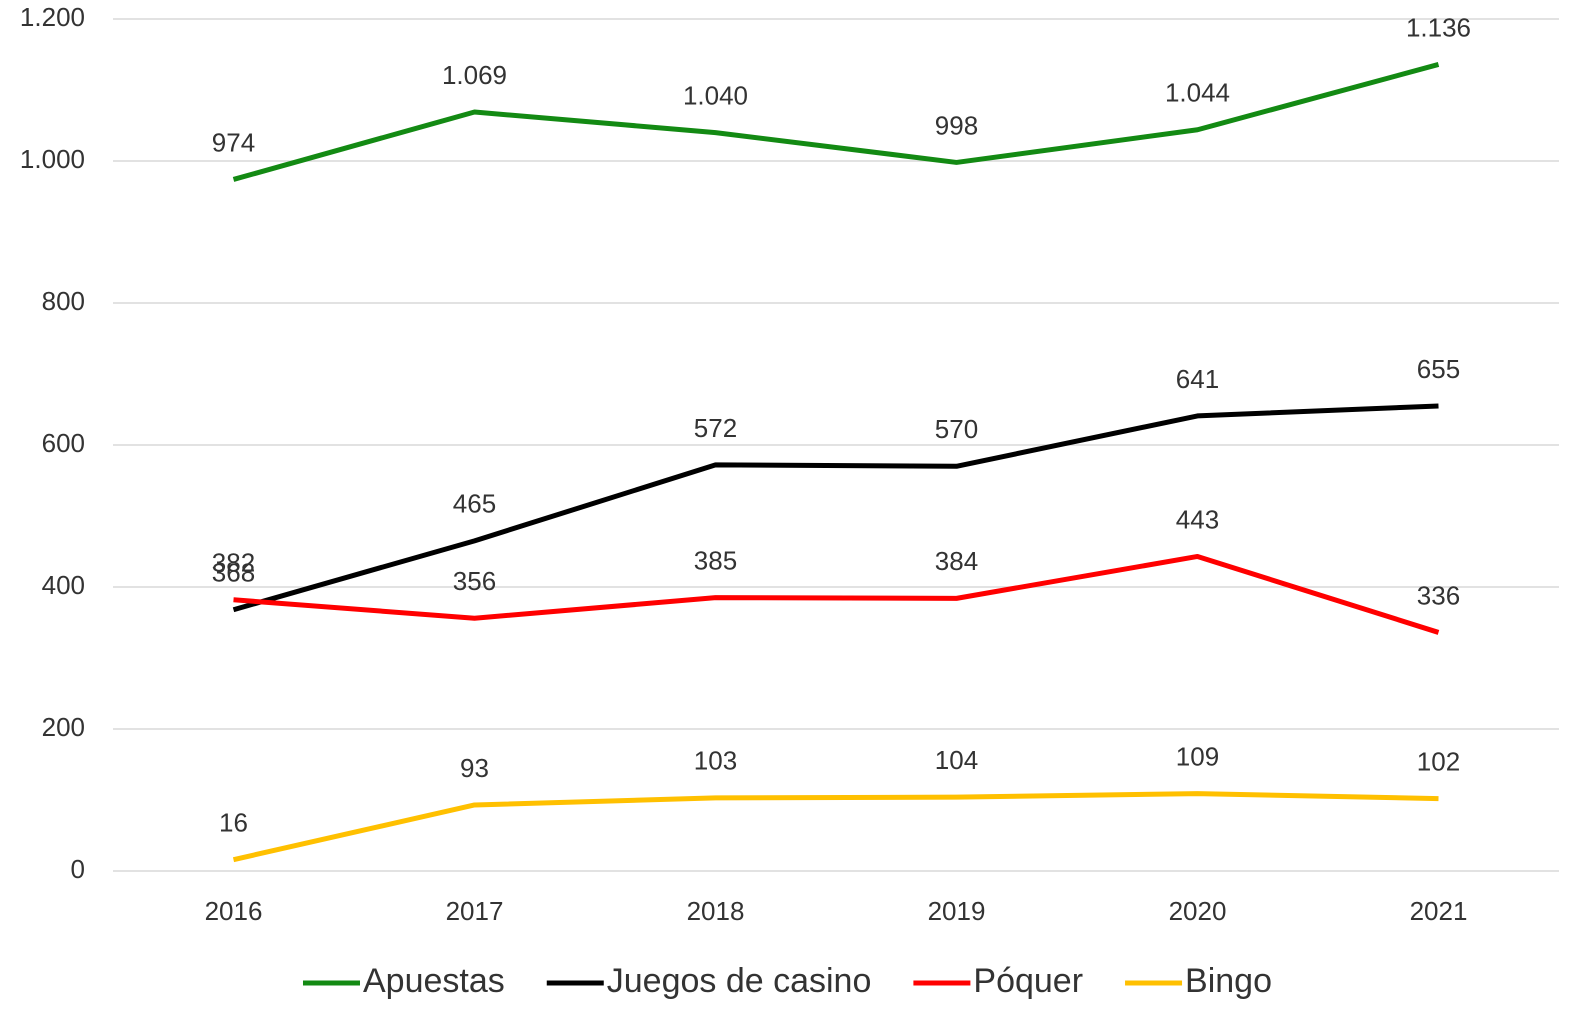 The height and width of the screenshot is (1016, 1575). Describe the element at coordinates (474, 768) in the screenshot. I see `data-label: 93` at that location.